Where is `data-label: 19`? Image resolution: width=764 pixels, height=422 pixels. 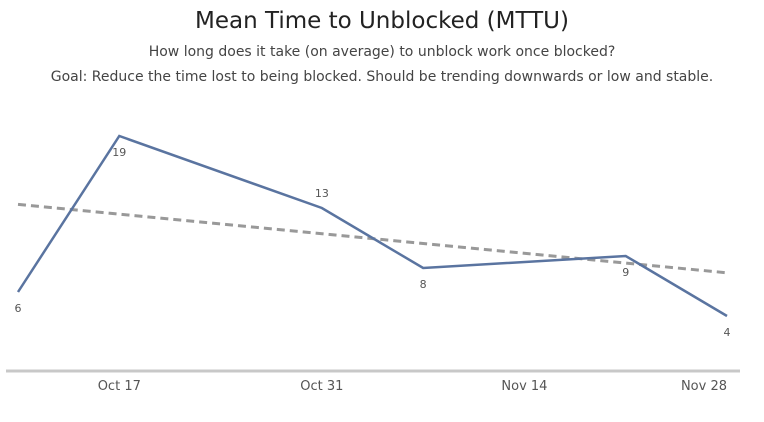
data-label: 19 is located at coordinates (119, 152).